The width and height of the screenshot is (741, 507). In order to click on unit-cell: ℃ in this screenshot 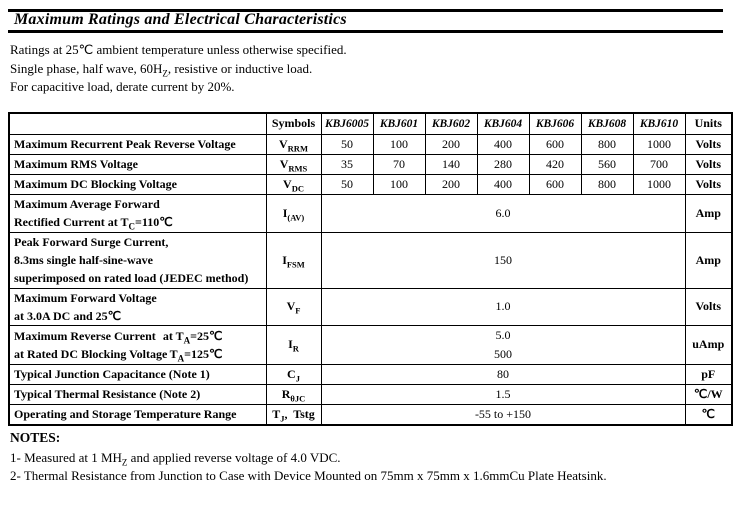, I will do `click(708, 414)`.